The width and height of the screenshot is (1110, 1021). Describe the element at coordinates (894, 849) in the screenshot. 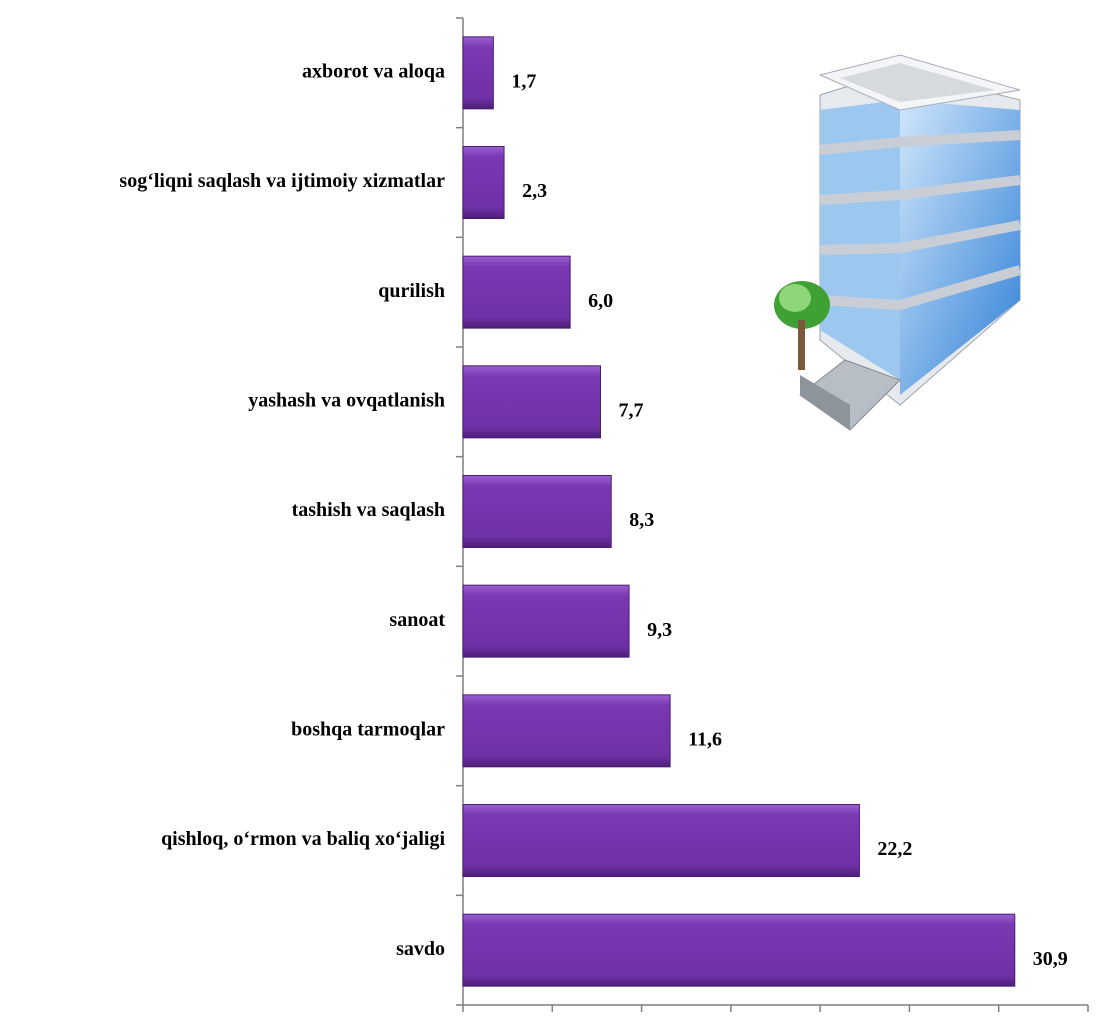

I see `value-label: 22,2` at that location.